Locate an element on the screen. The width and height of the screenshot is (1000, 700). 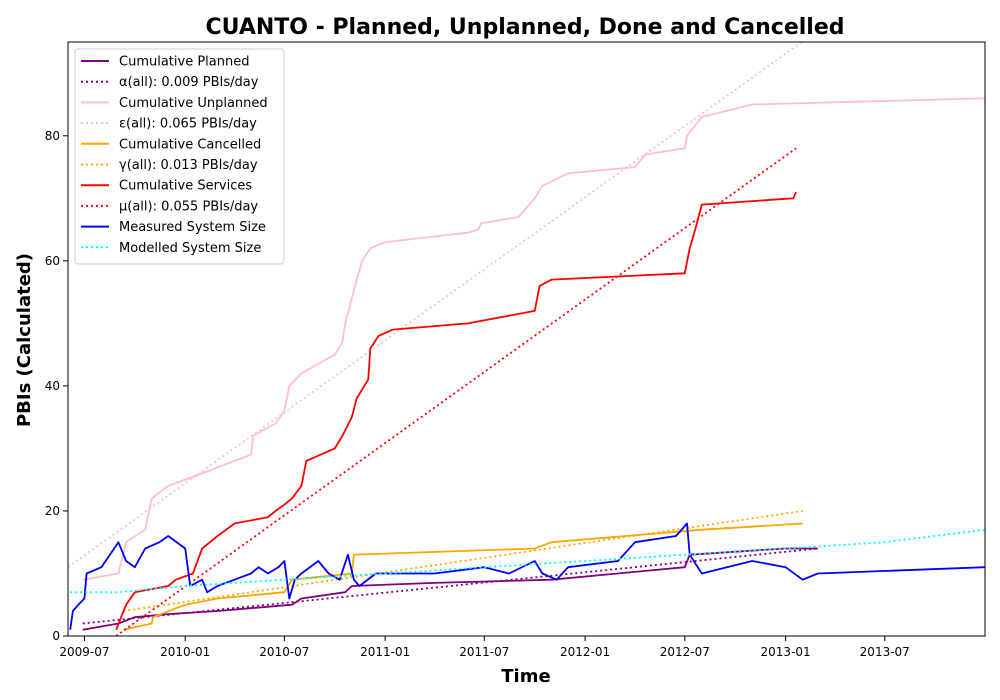
legend-label-9: Modelled System Size is located at coordinates (190, 248).